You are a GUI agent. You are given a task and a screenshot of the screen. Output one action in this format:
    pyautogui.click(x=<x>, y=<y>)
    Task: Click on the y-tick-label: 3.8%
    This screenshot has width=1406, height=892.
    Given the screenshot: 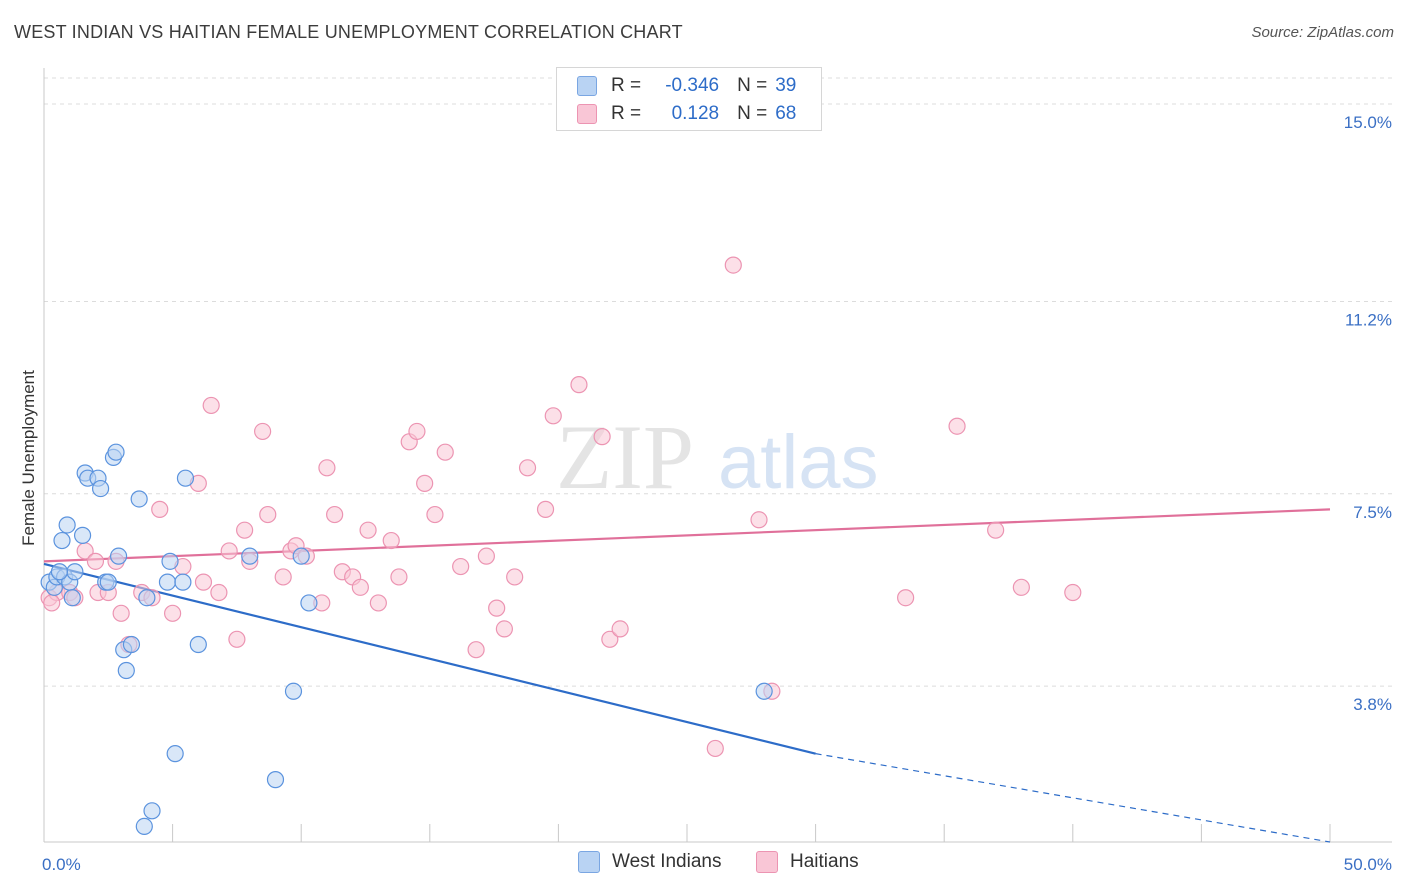 What is the action you would take?
    pyautogui.click(x=1372, y=704)
    